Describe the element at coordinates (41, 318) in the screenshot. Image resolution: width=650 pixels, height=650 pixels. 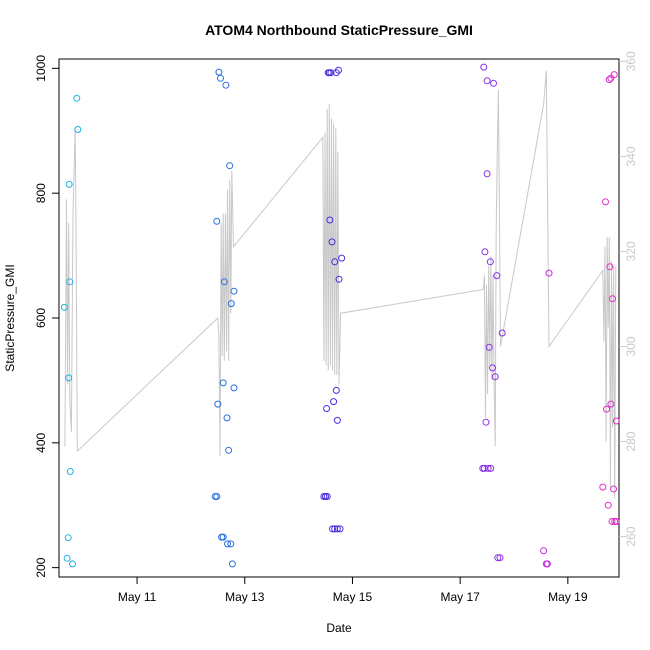
I see `y-tick-label: 600` at that location.